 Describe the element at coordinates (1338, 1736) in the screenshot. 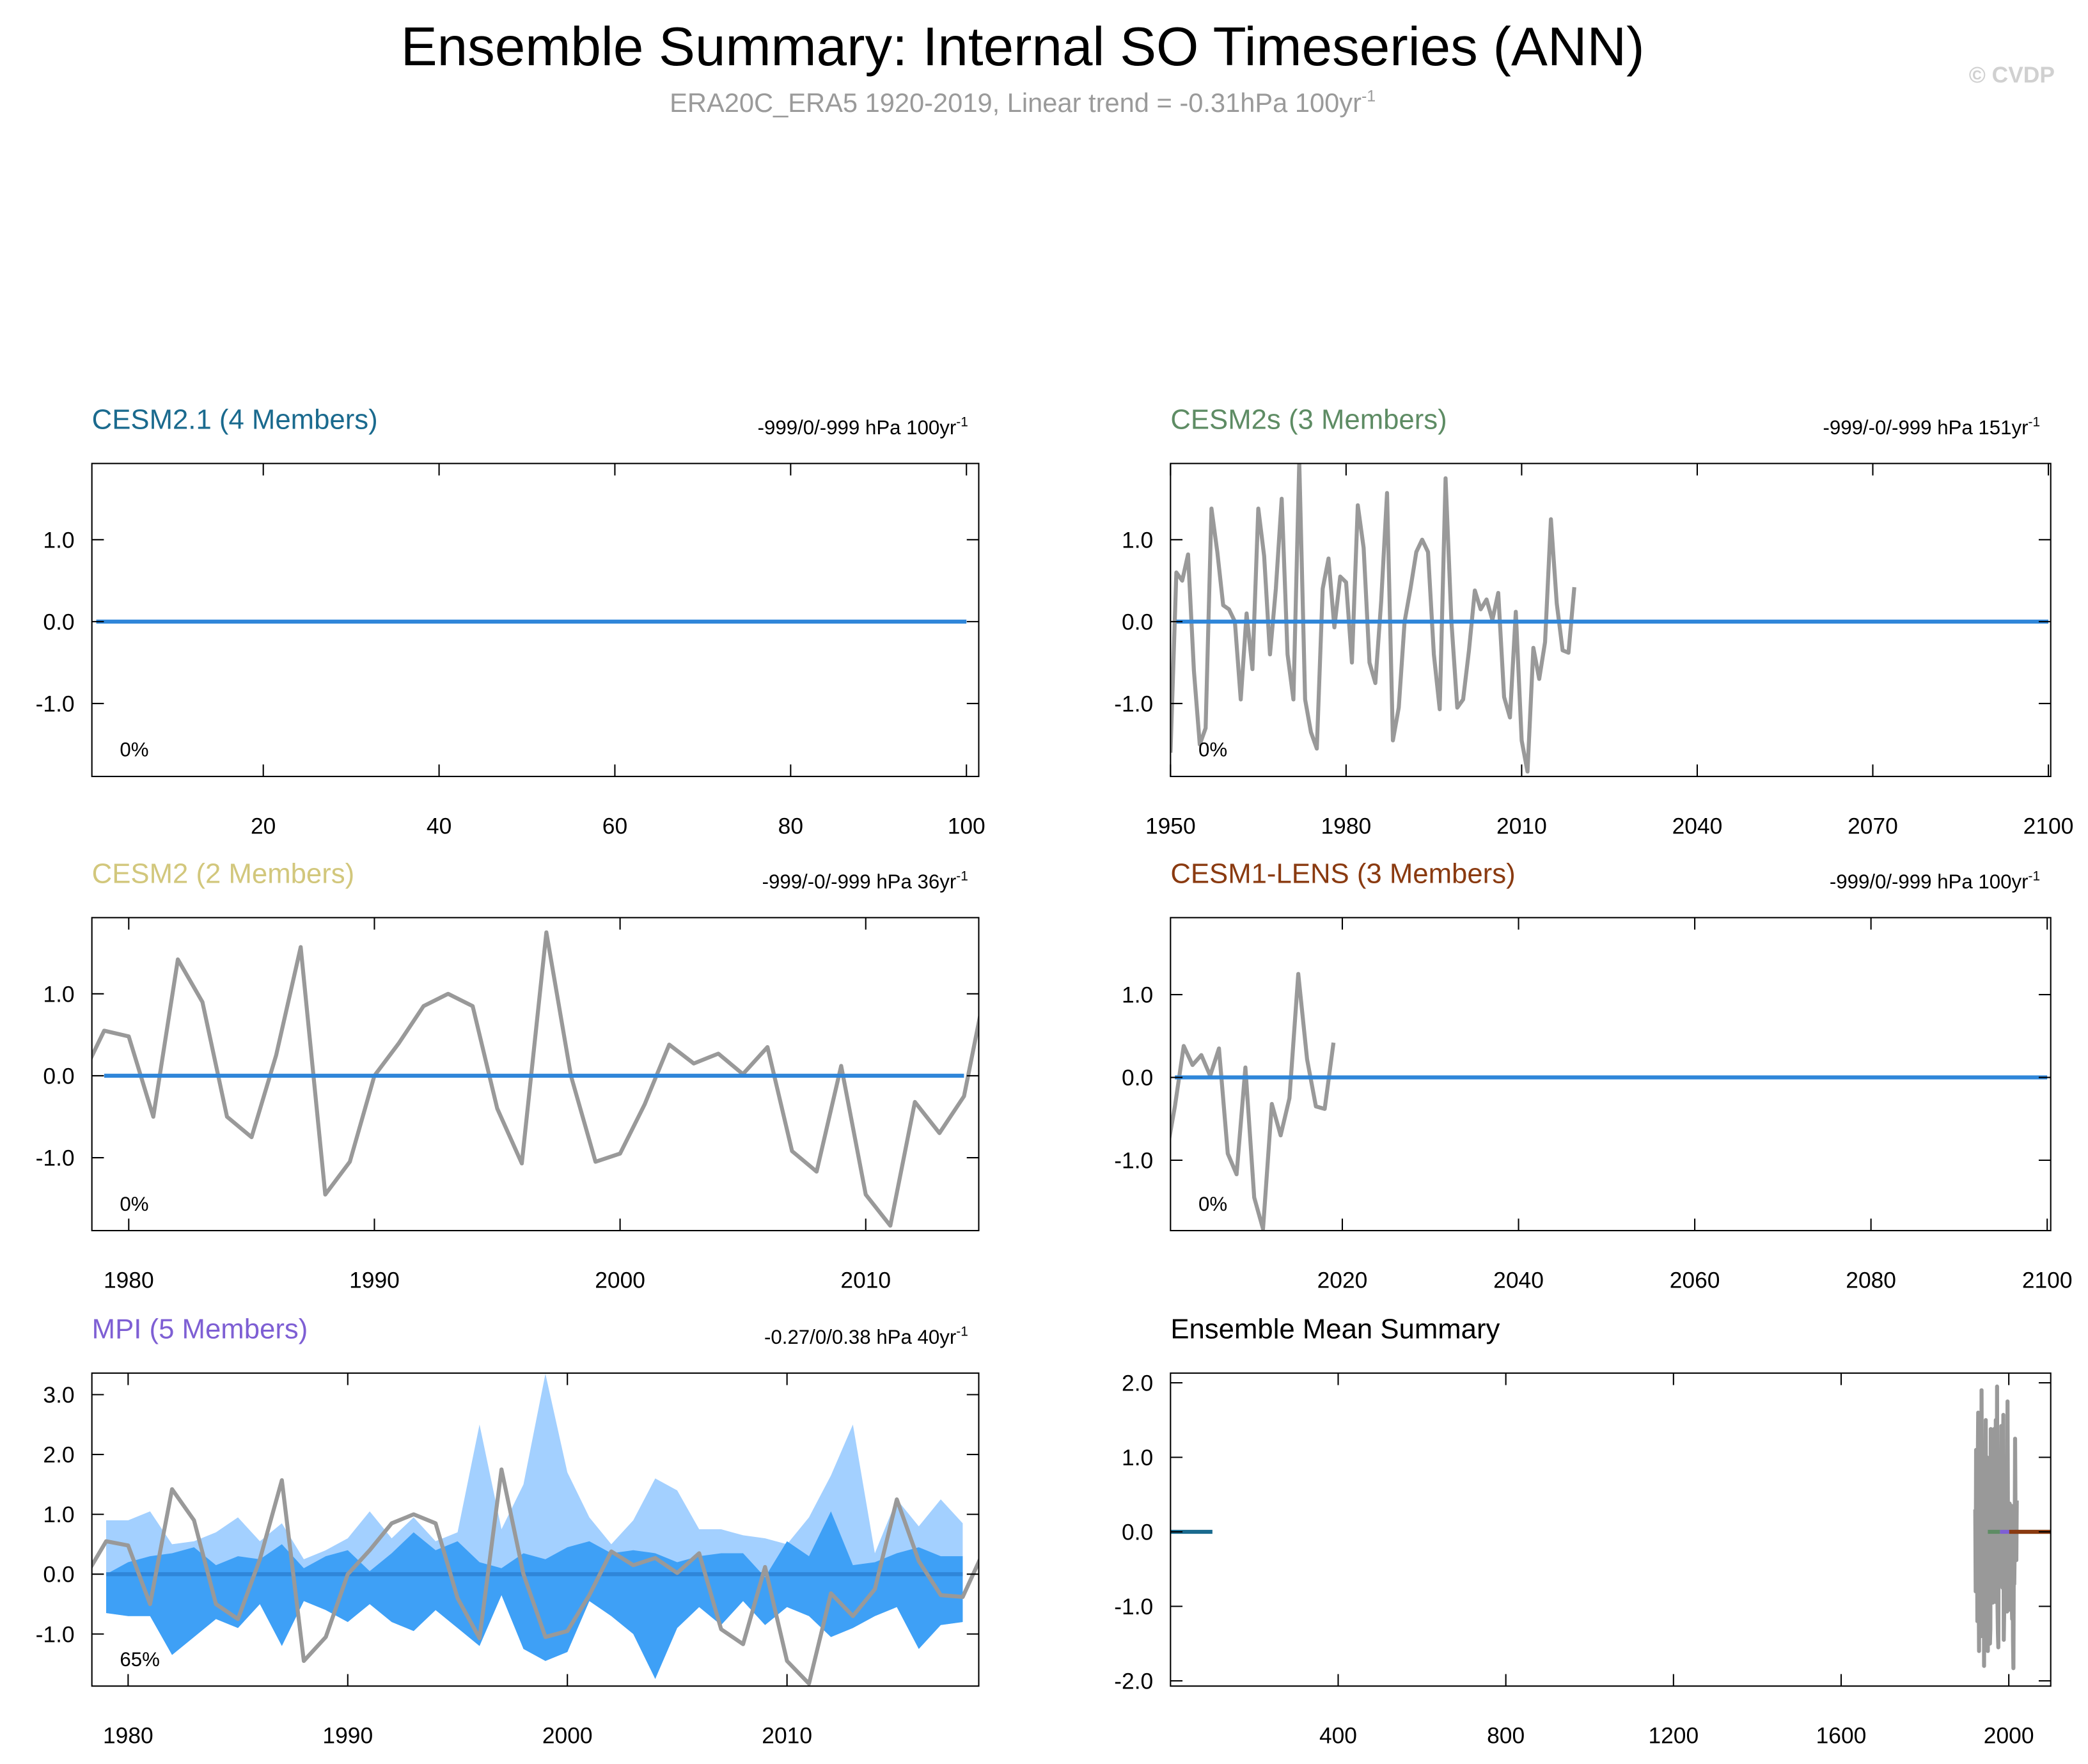

I see `x-tick-label: 400` at that location.